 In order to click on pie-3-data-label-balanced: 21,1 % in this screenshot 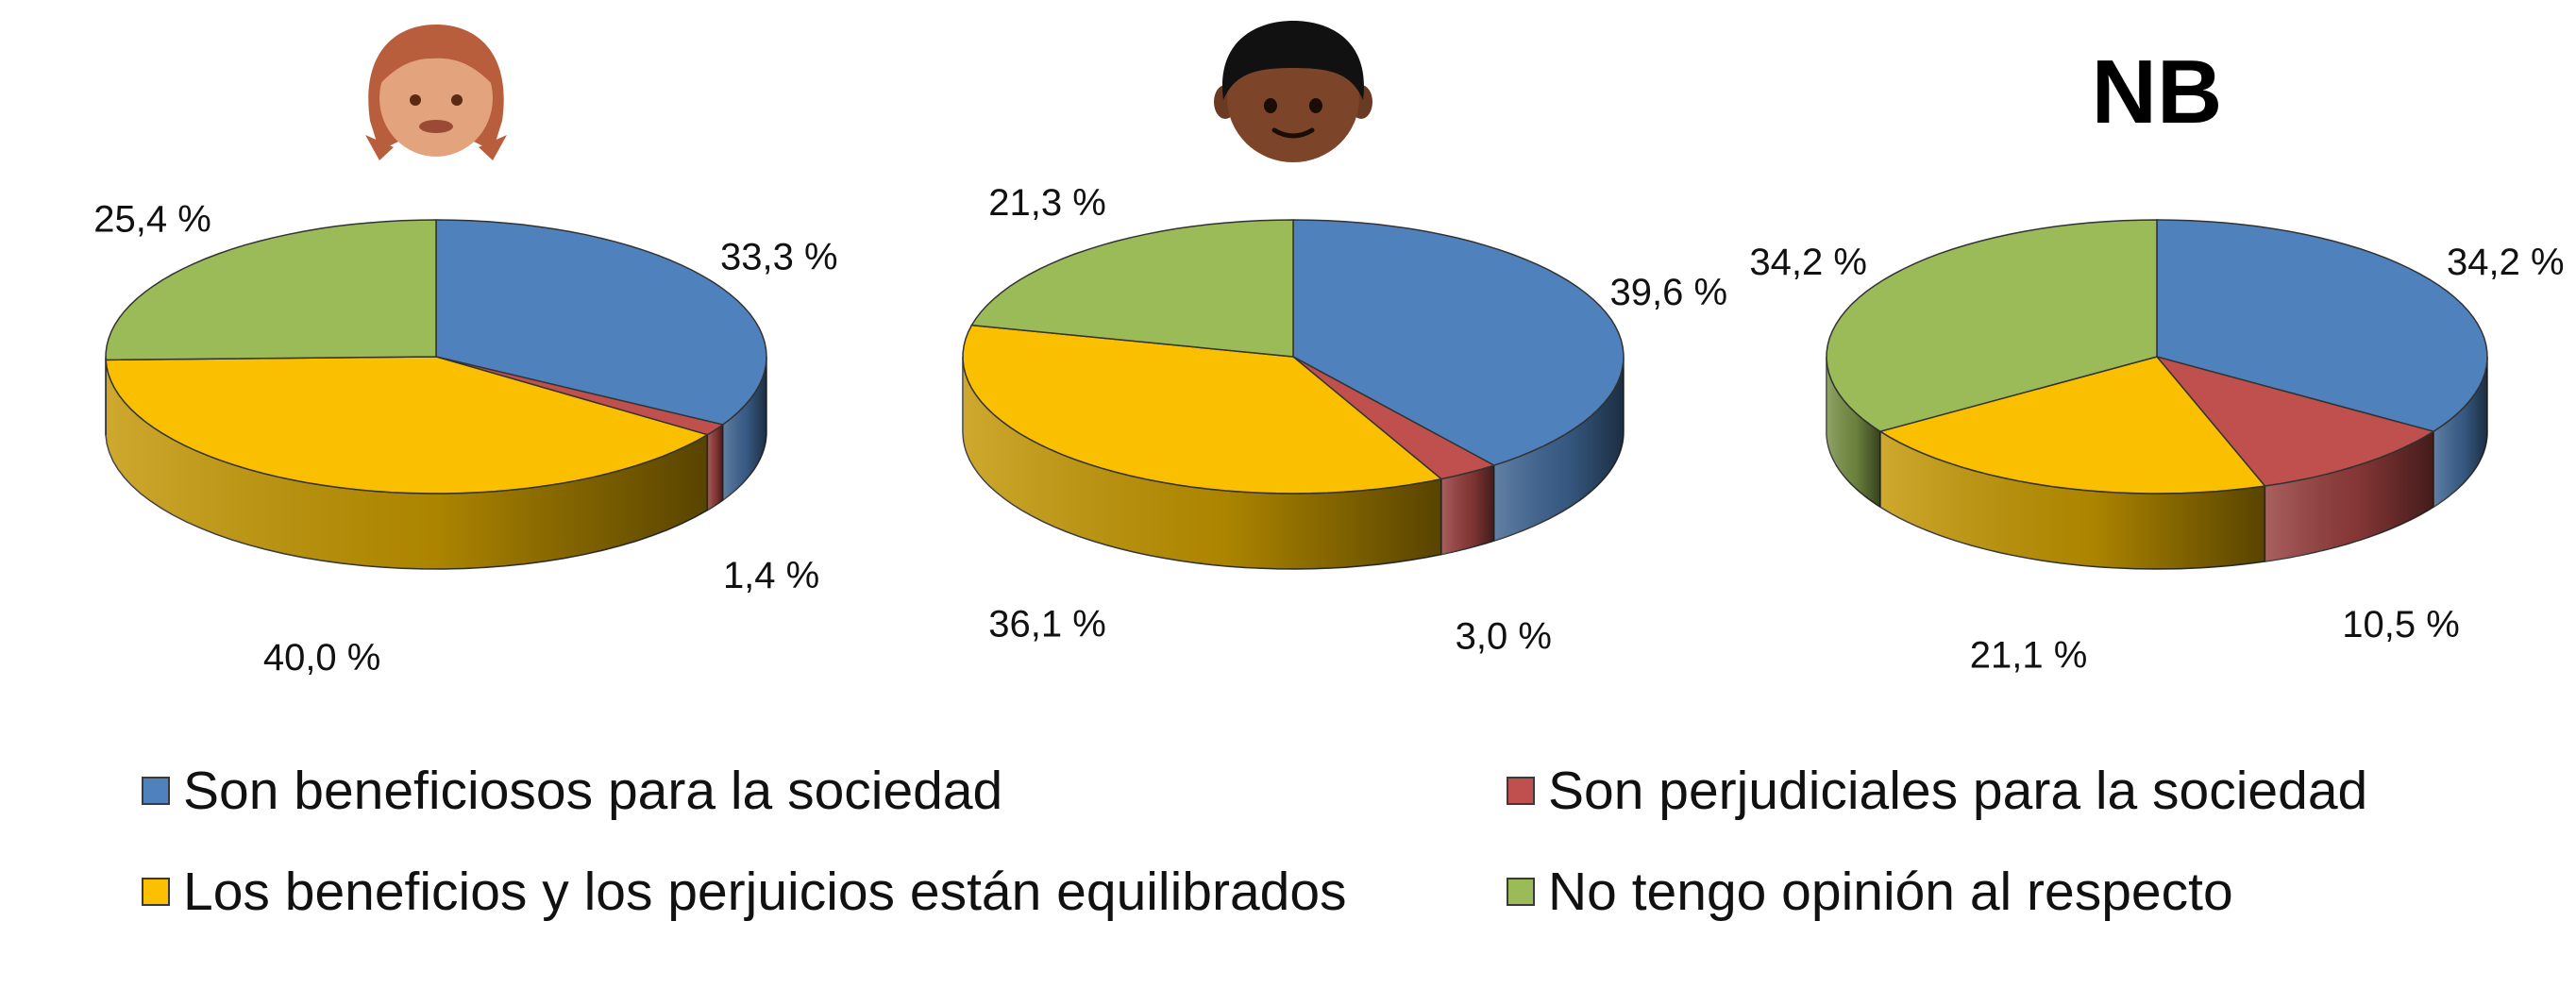, I will do `click(2029, 655)`.